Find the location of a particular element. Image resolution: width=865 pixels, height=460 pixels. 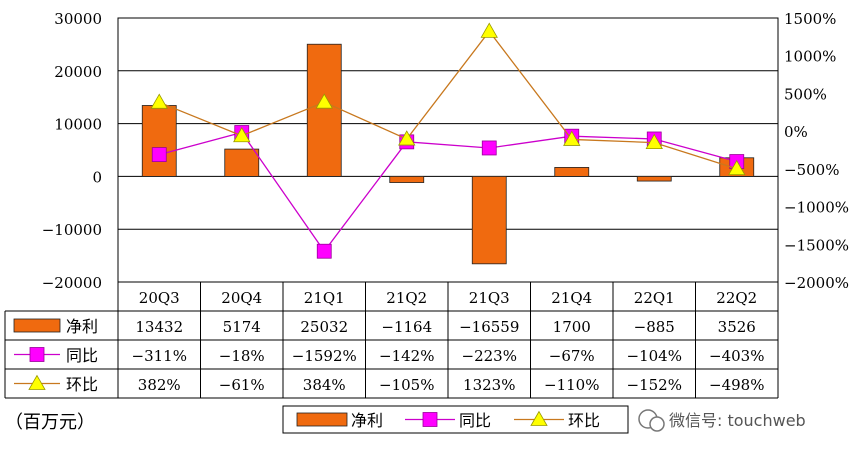

y-left-tick: −20000 is located at coordinates (72, 283).